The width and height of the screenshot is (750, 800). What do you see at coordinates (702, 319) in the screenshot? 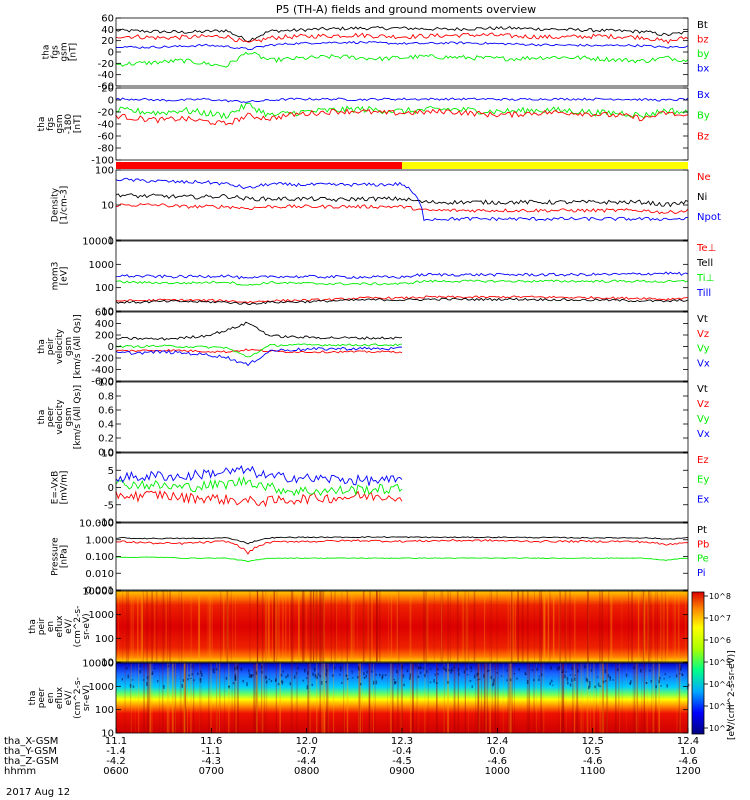
I see `legend-Vt: Vt` at bounding box center [702, 319].